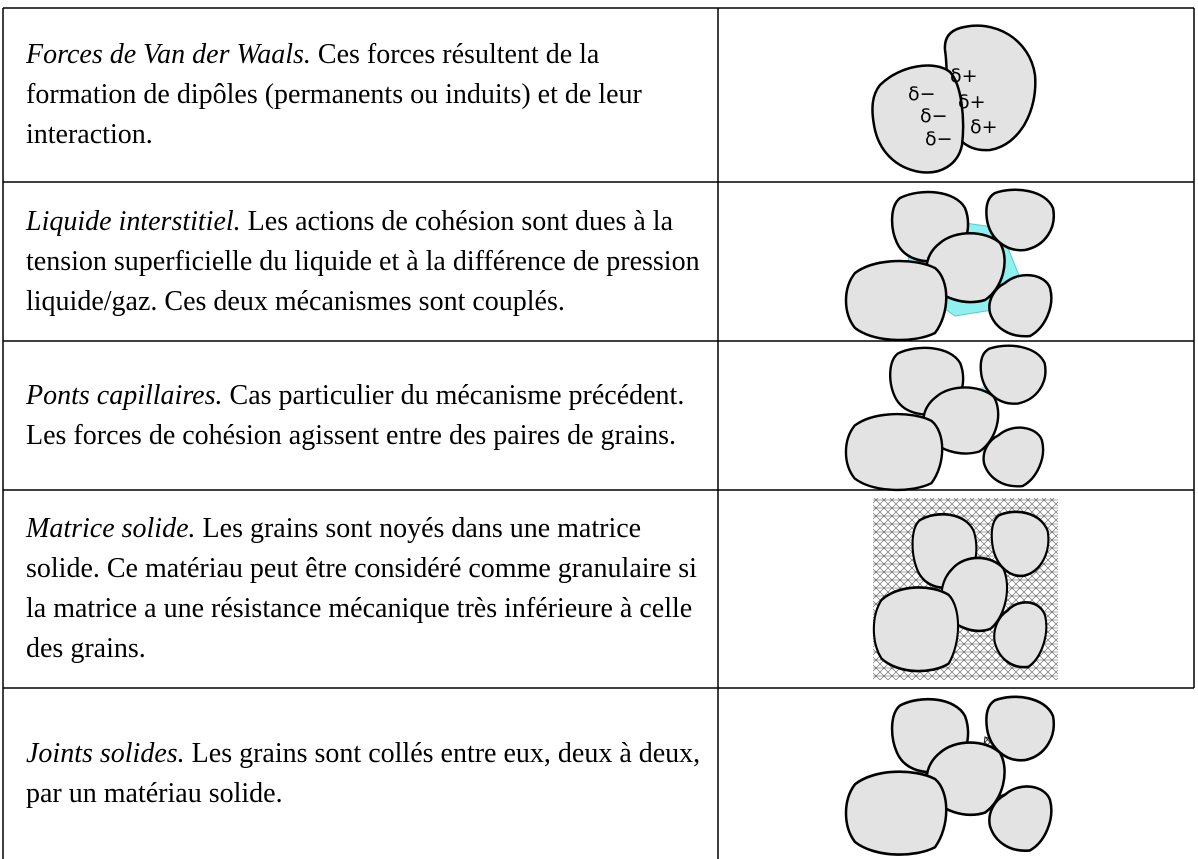 The image size is (1198, 859). What do you see at coordinates (945, 418) in the screenshot?
I see `figure-bridges` at bounding box center [945, 418].